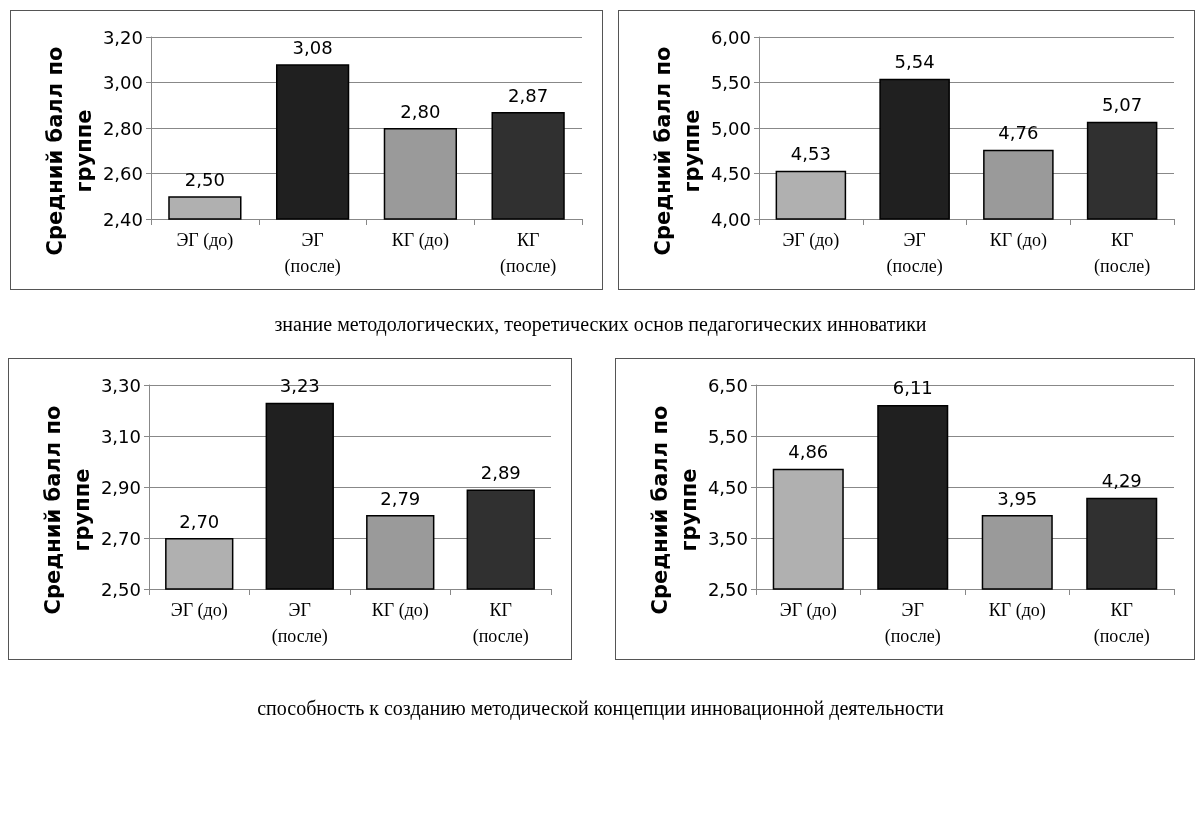  I want to click on data-label: 2,87, so click(528, 95).